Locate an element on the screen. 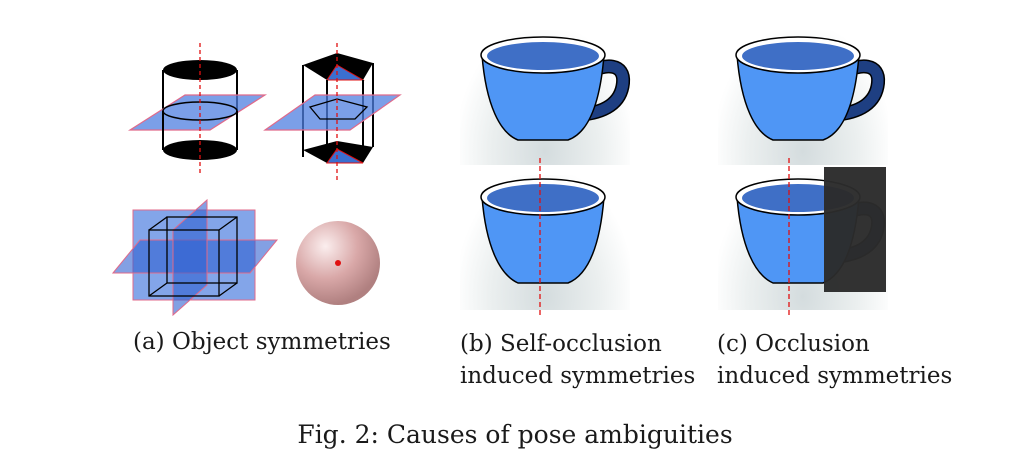 The image size is (1030, 471). occluder-box is located at coordinates (855, 229).